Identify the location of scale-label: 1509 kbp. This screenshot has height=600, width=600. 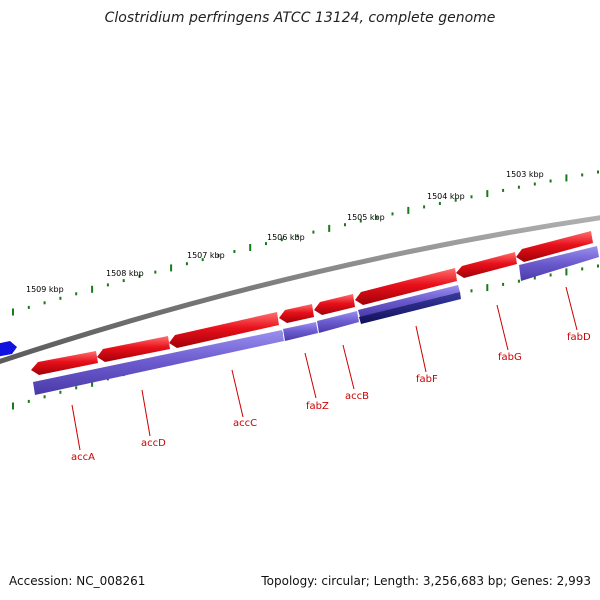
(45, 289).